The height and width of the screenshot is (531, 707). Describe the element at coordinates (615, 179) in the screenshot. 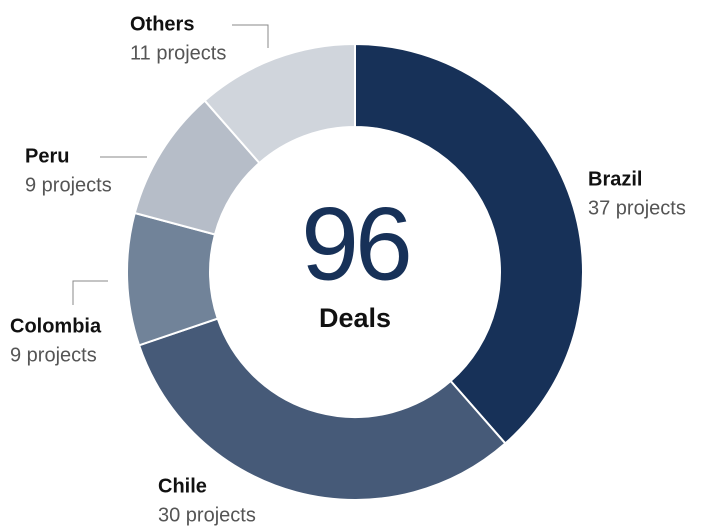

I see `slice-name: Brazil` at that location.